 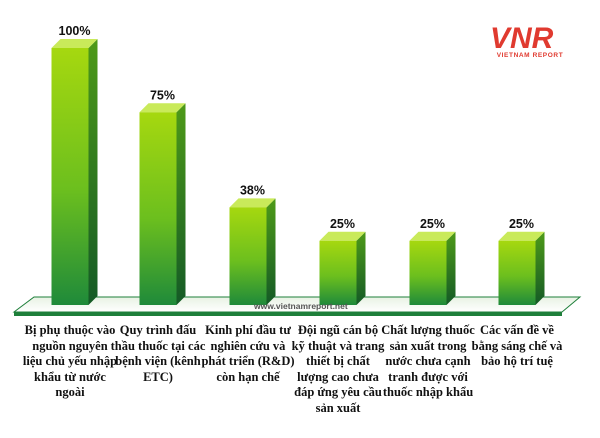 What do you see at coordinates (288, 314) in the screenshot?
I see `chart-floor-front` at bounding box center [288, 314].